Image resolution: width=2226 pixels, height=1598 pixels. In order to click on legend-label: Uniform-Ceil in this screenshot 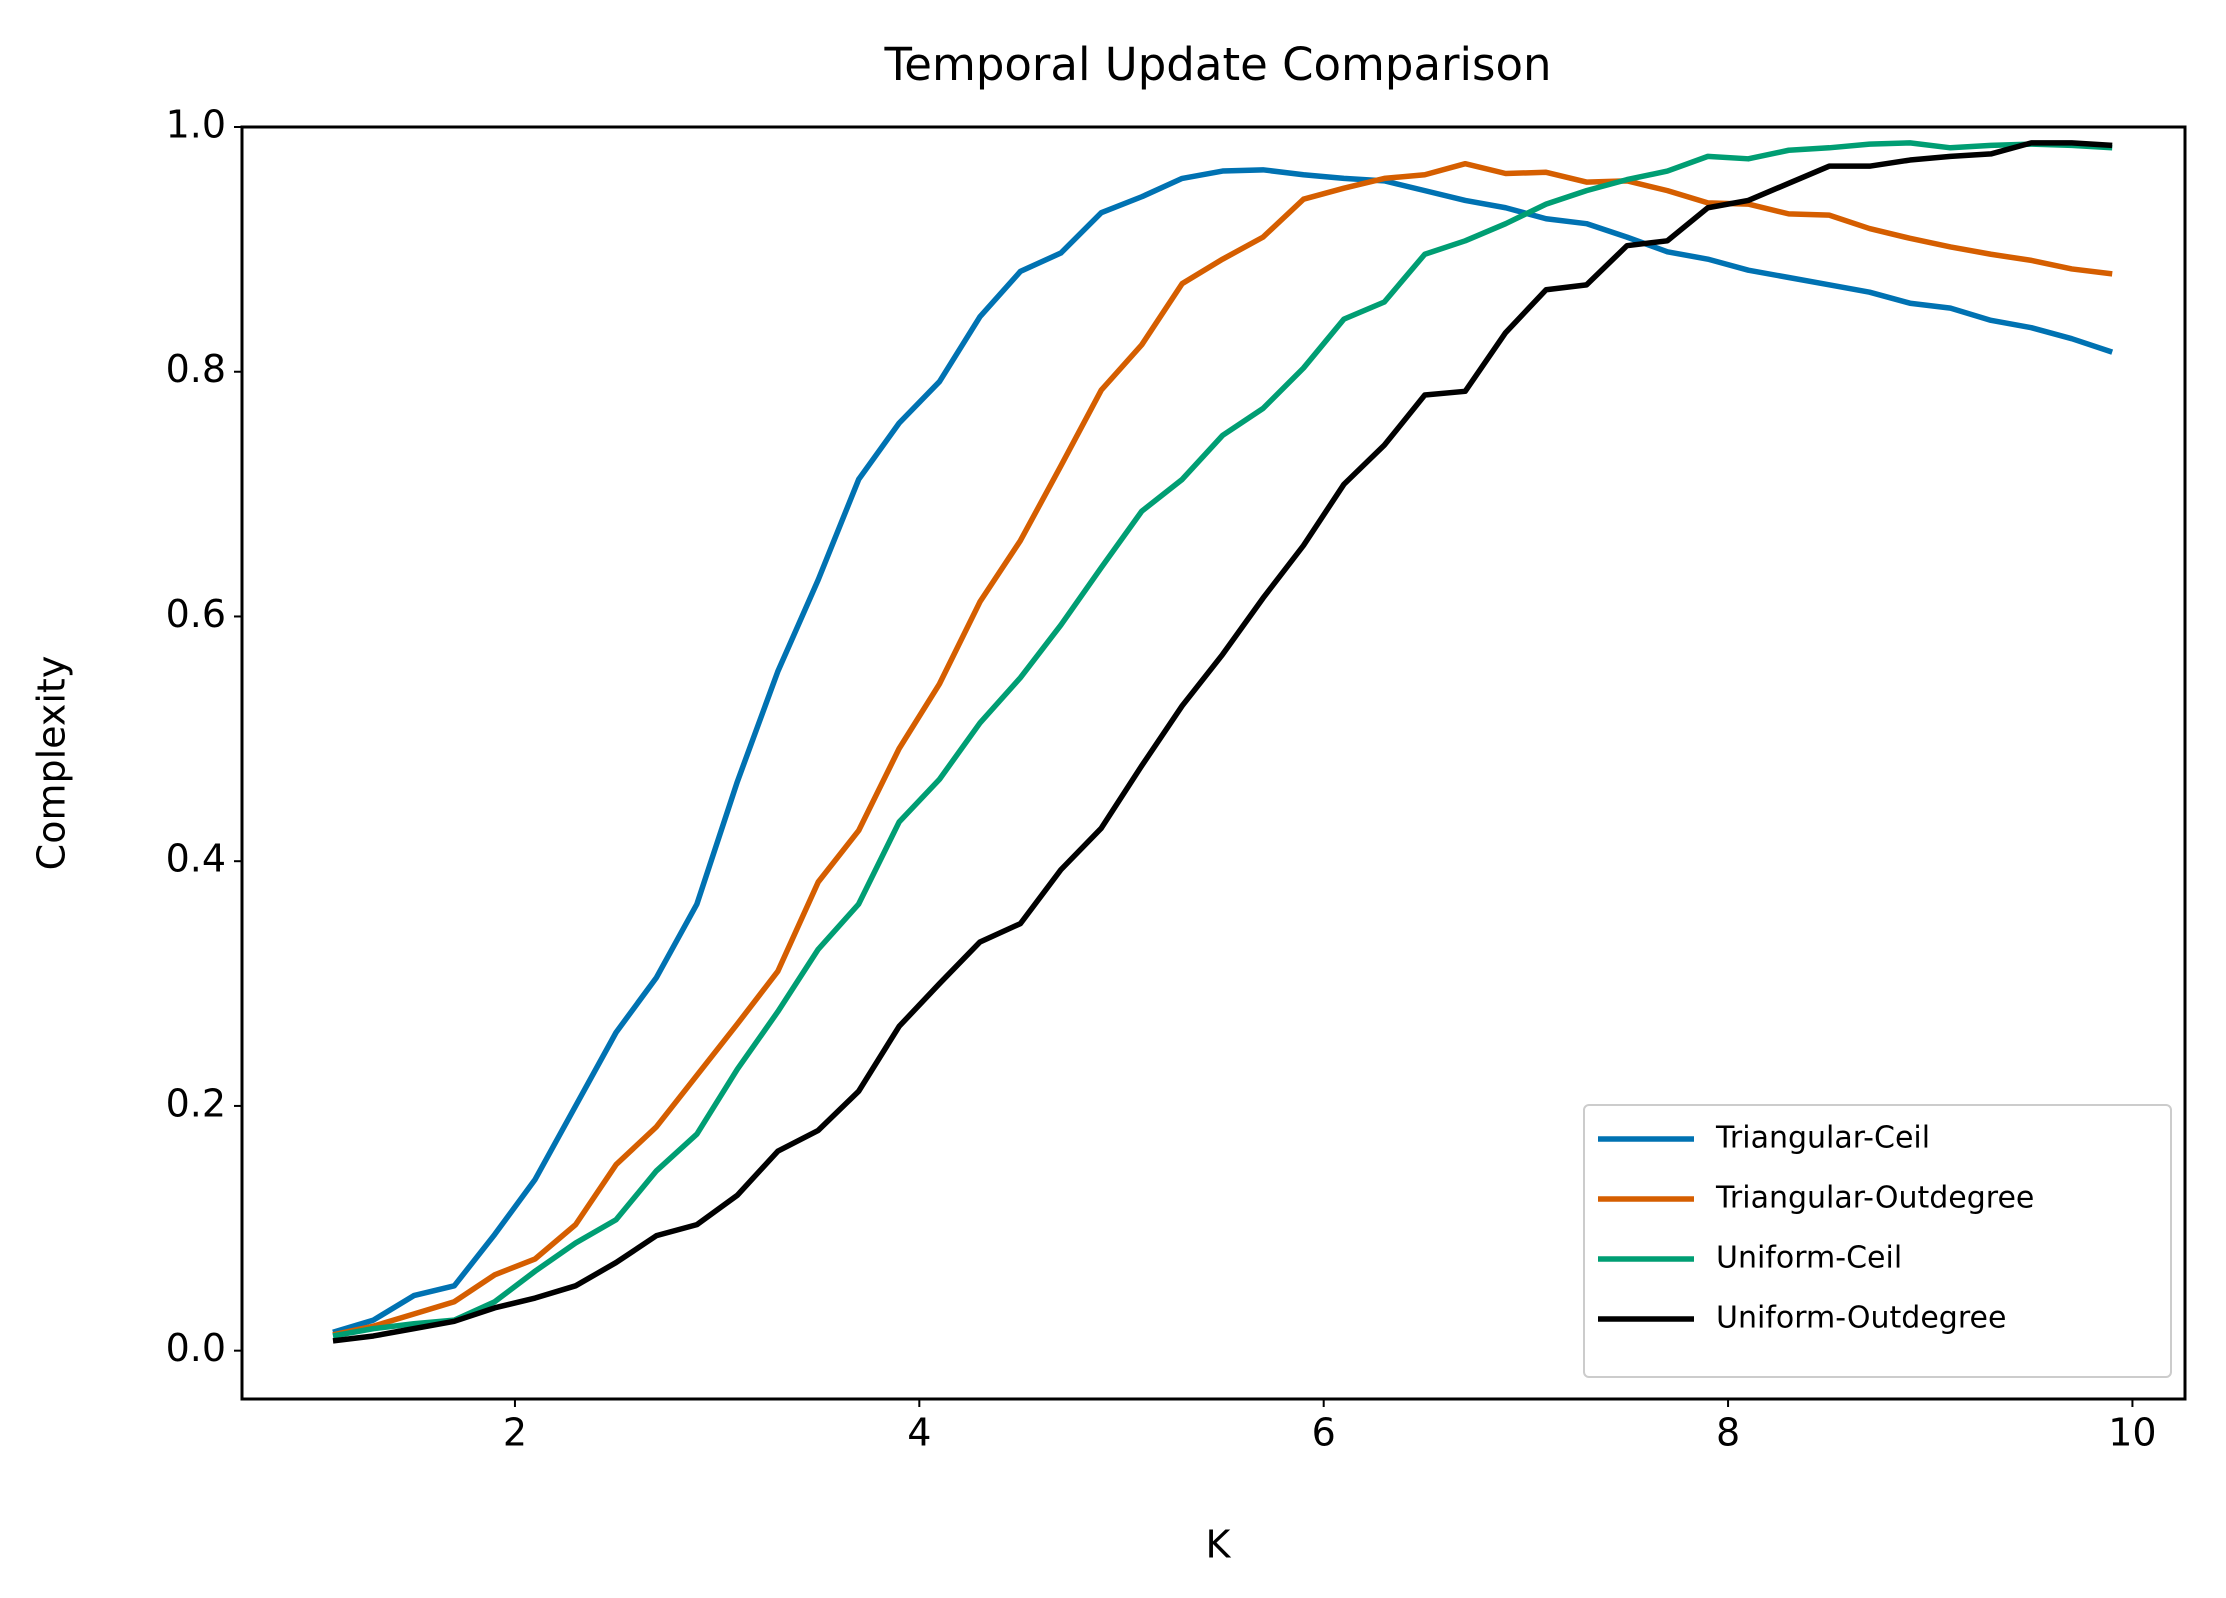, I will do `click(1809, 1258)`.